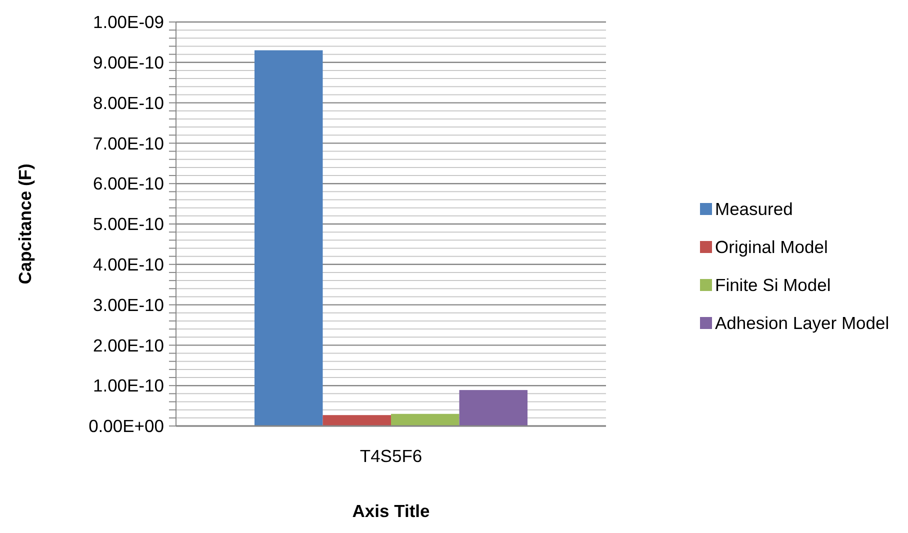 This screenshot has height=533, width=908. What do you see at coordinates (391, 456) in the screenshot?
I see `x-tick-label: T4S5F6` at bounding box center [391, 456].